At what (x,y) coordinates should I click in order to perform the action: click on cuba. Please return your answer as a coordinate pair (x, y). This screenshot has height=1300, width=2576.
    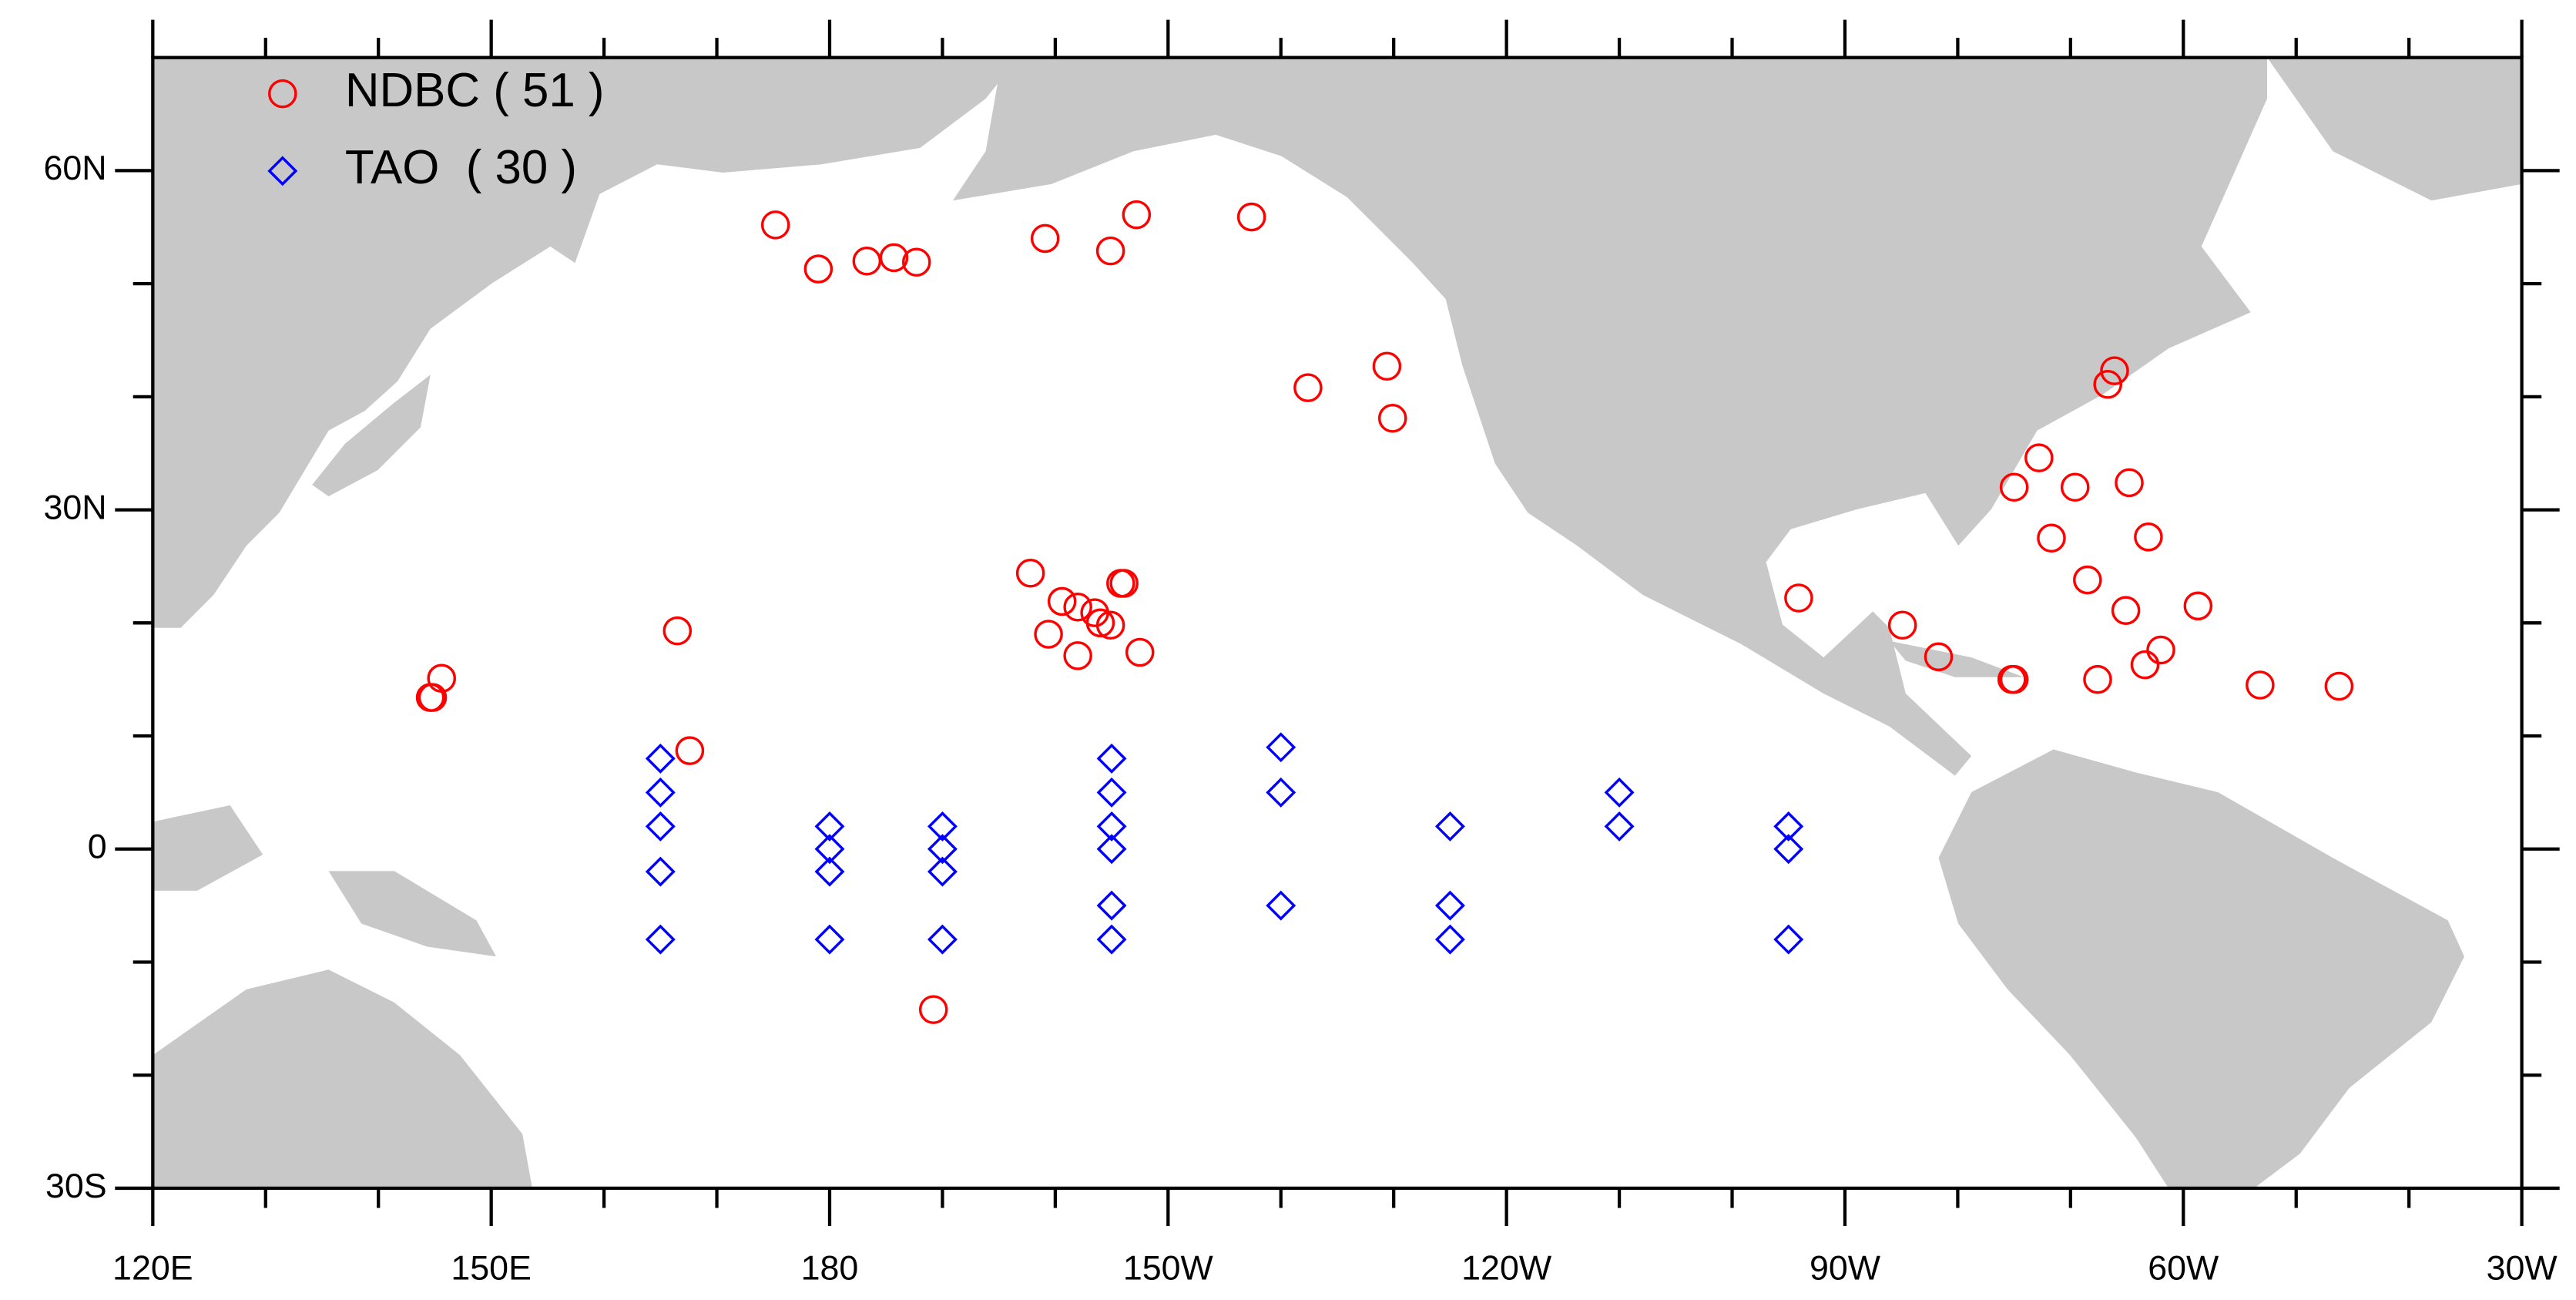
    Looking at the image, I should click on (1956, 658).